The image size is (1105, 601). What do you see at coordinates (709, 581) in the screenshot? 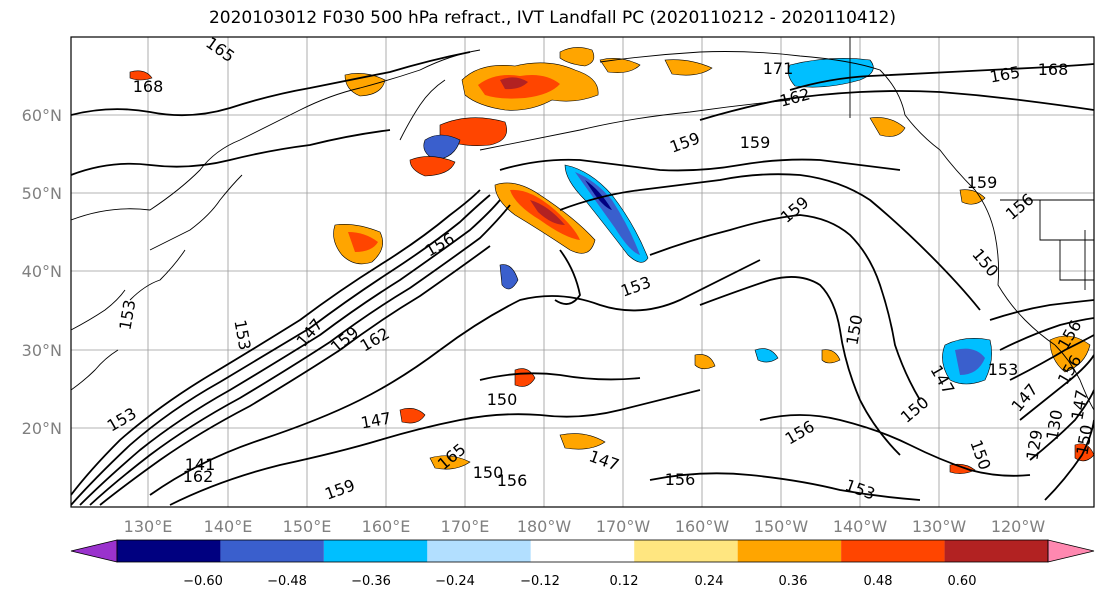
I see `colorbar-tick-label: 0.24` at bounding box center [709, 581].